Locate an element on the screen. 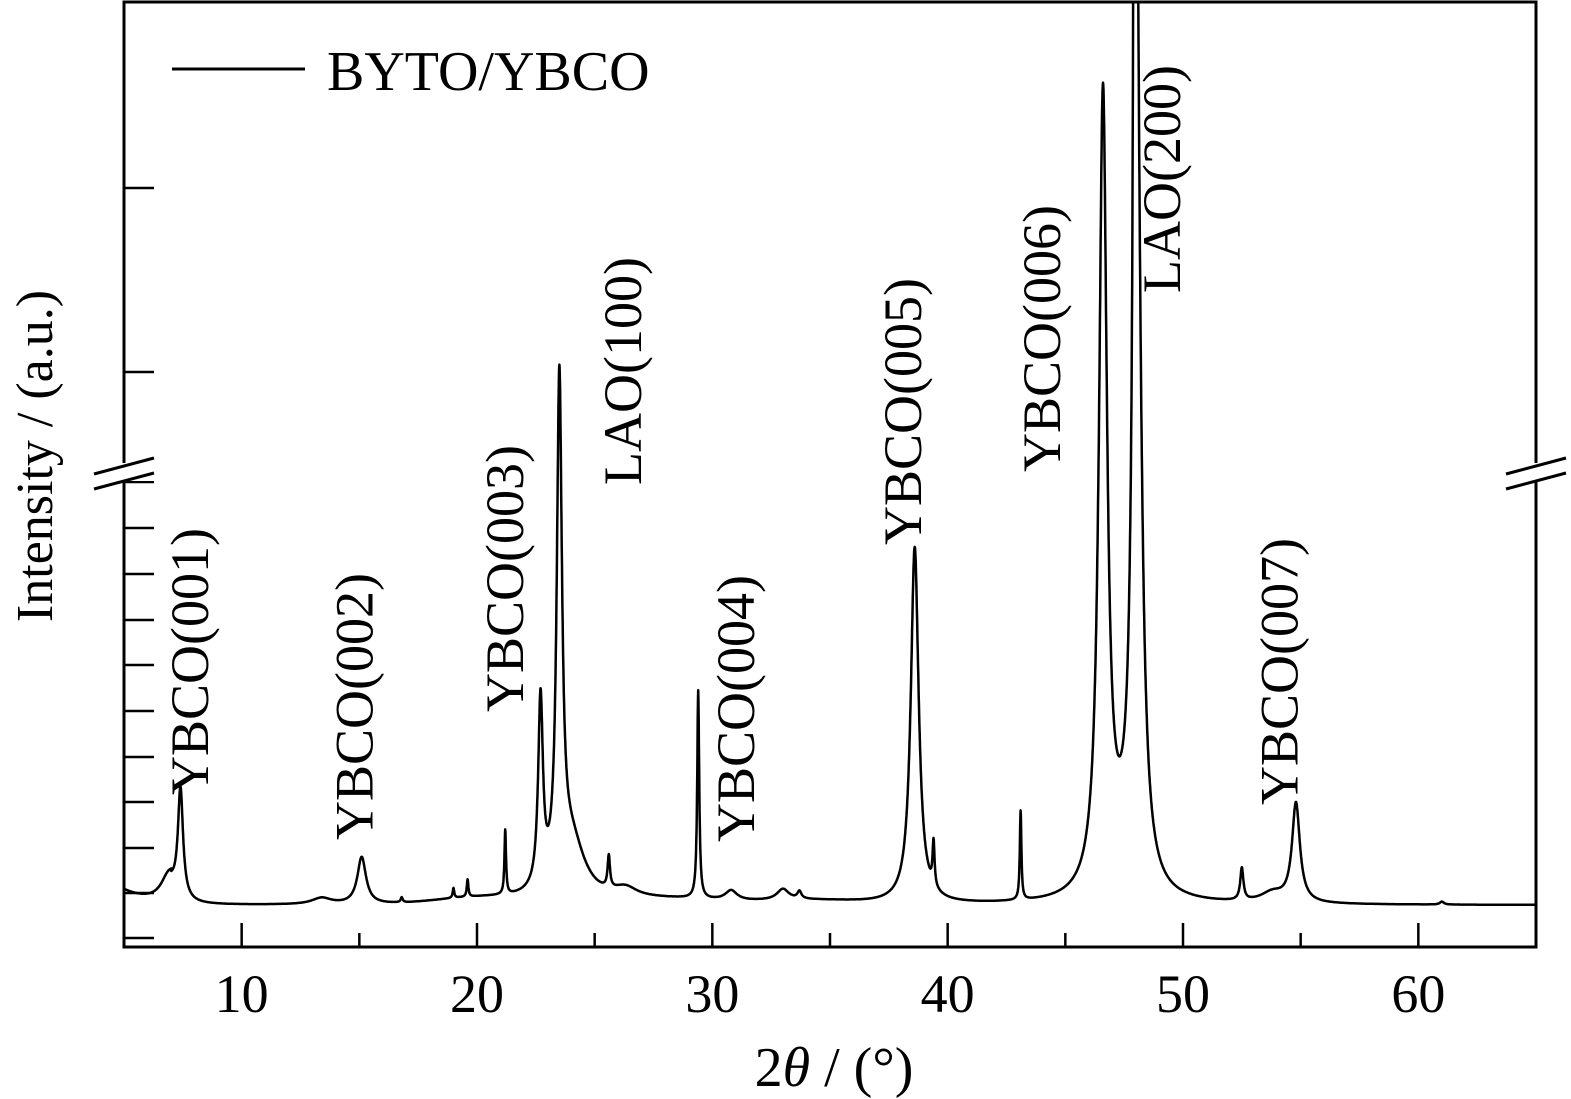  axis-break-line-left-upper is located at coordinates (124, 466).